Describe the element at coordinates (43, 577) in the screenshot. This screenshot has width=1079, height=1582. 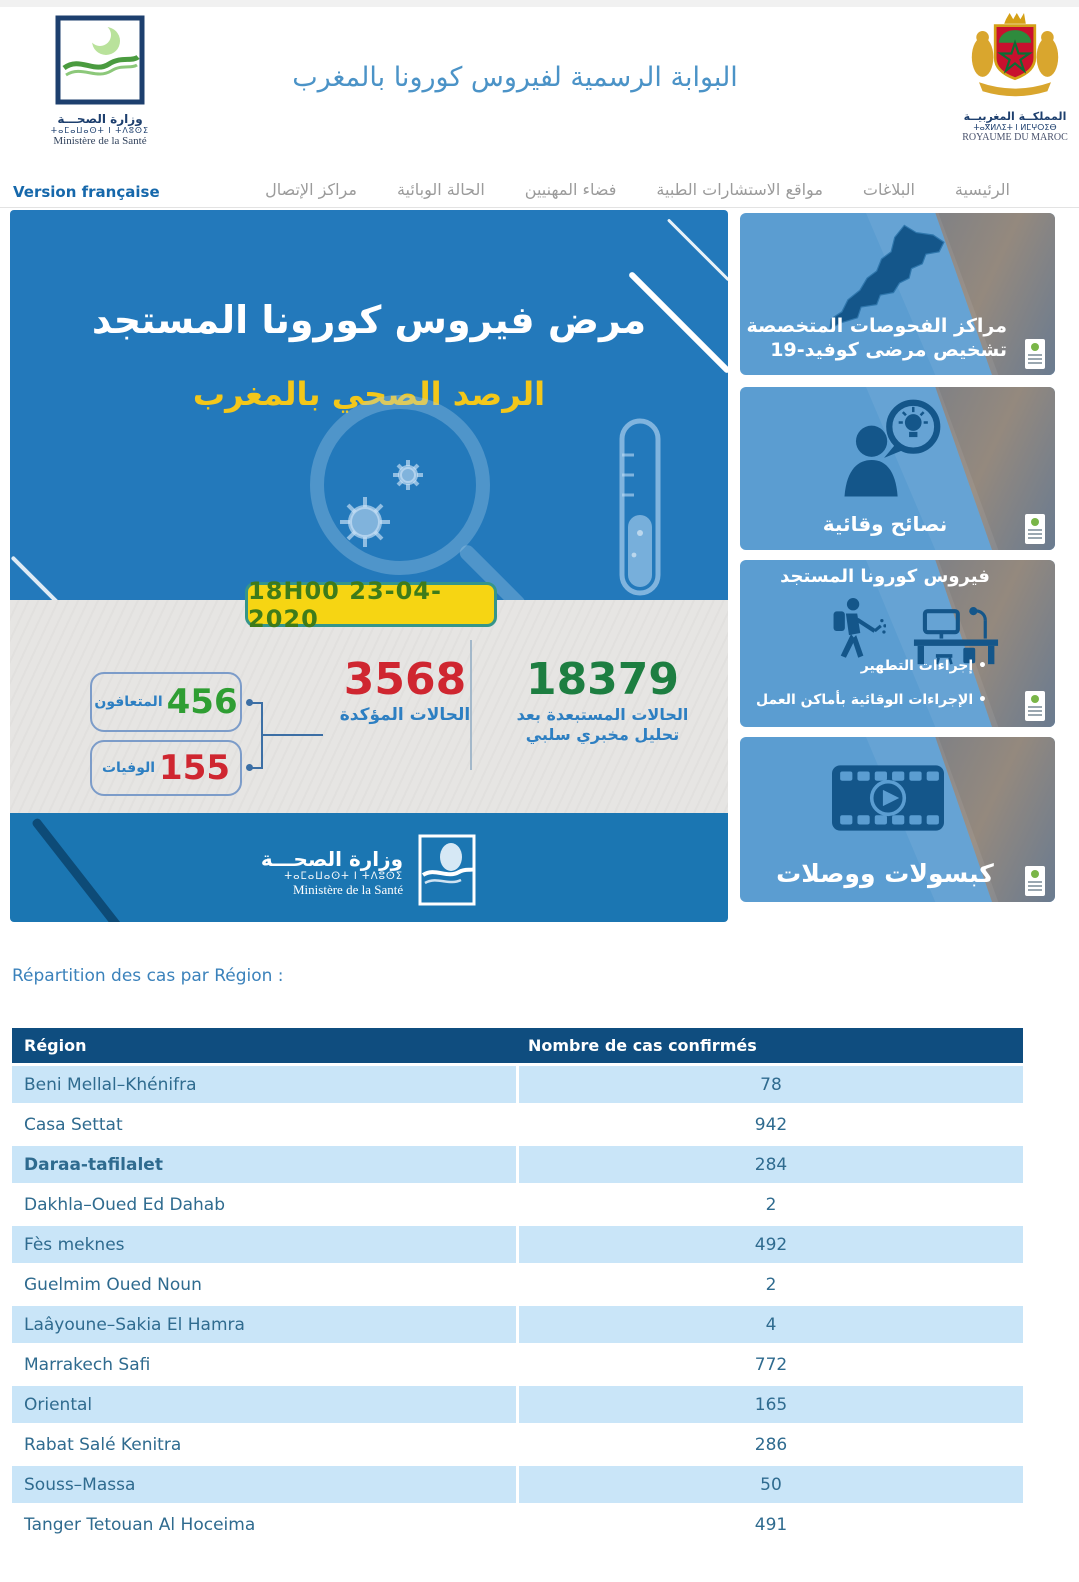
I see `decor-diagonal-line` at that location.